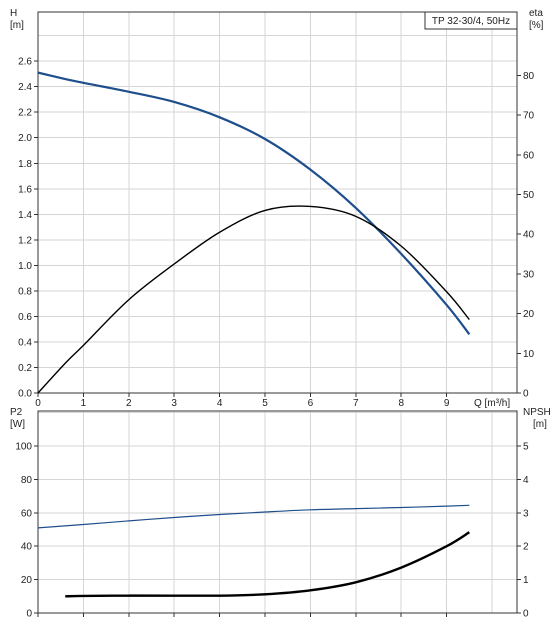 The height and width of the screenshot is (626, 556). Describe the element at coordinates (174, 403) in the screenshot. I see `x-tick-label: 3` at that location.